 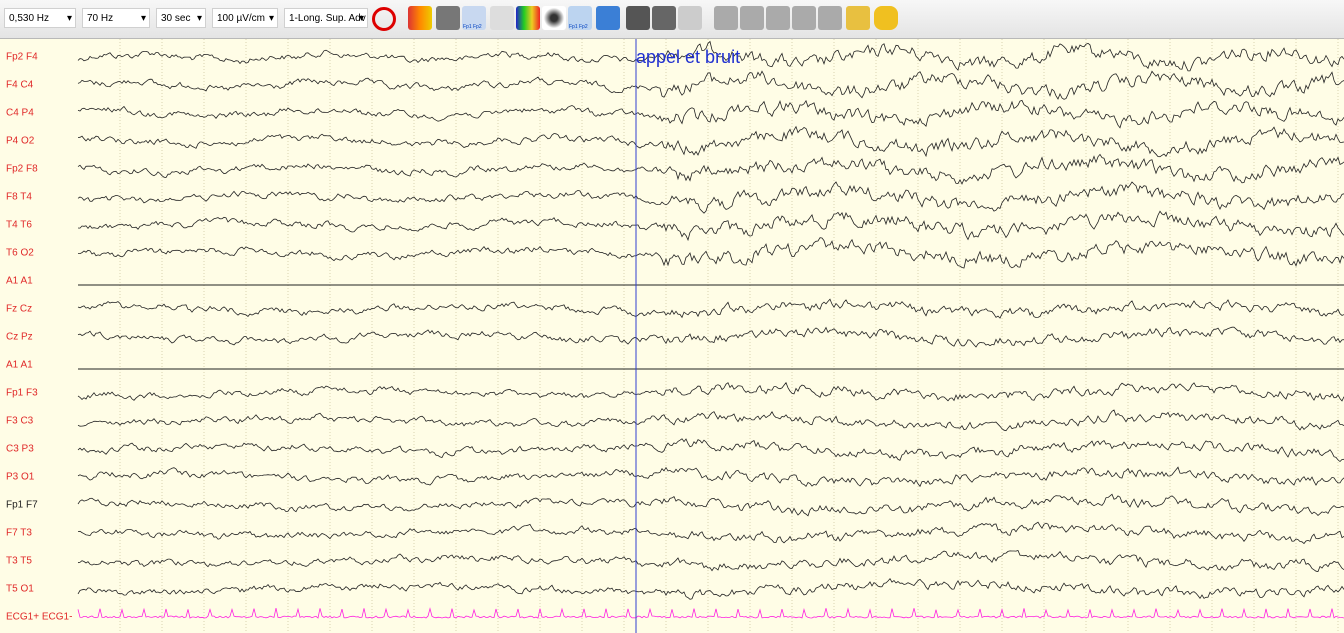 What do you see at coordinates (22, 393) in the screenshot?
I see `channel-label: Fp1 F3` at bounding box center [22, 393].